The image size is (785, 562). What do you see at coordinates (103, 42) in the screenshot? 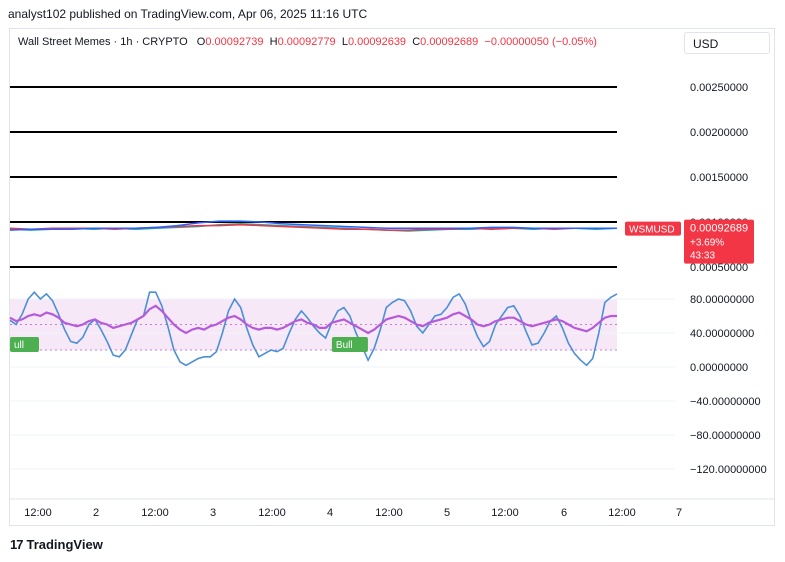
I see `symbol-label: Wall Street Memes · 1h · CRYPTO` at bounding box center [103, 42].